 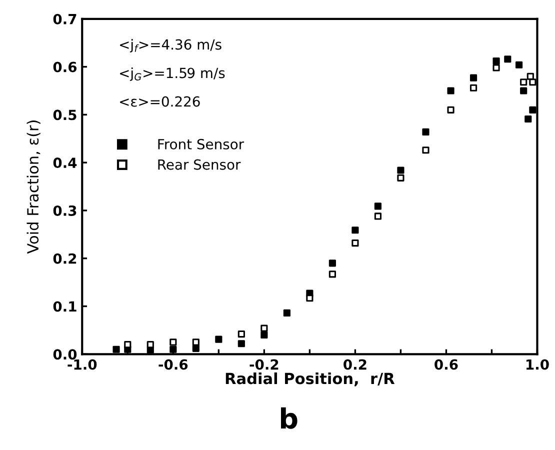 What do you see at coordinates (199, 164) in the screenshot?
I see `legend-label: Rear Sensor` at bounding box center [199, 164].